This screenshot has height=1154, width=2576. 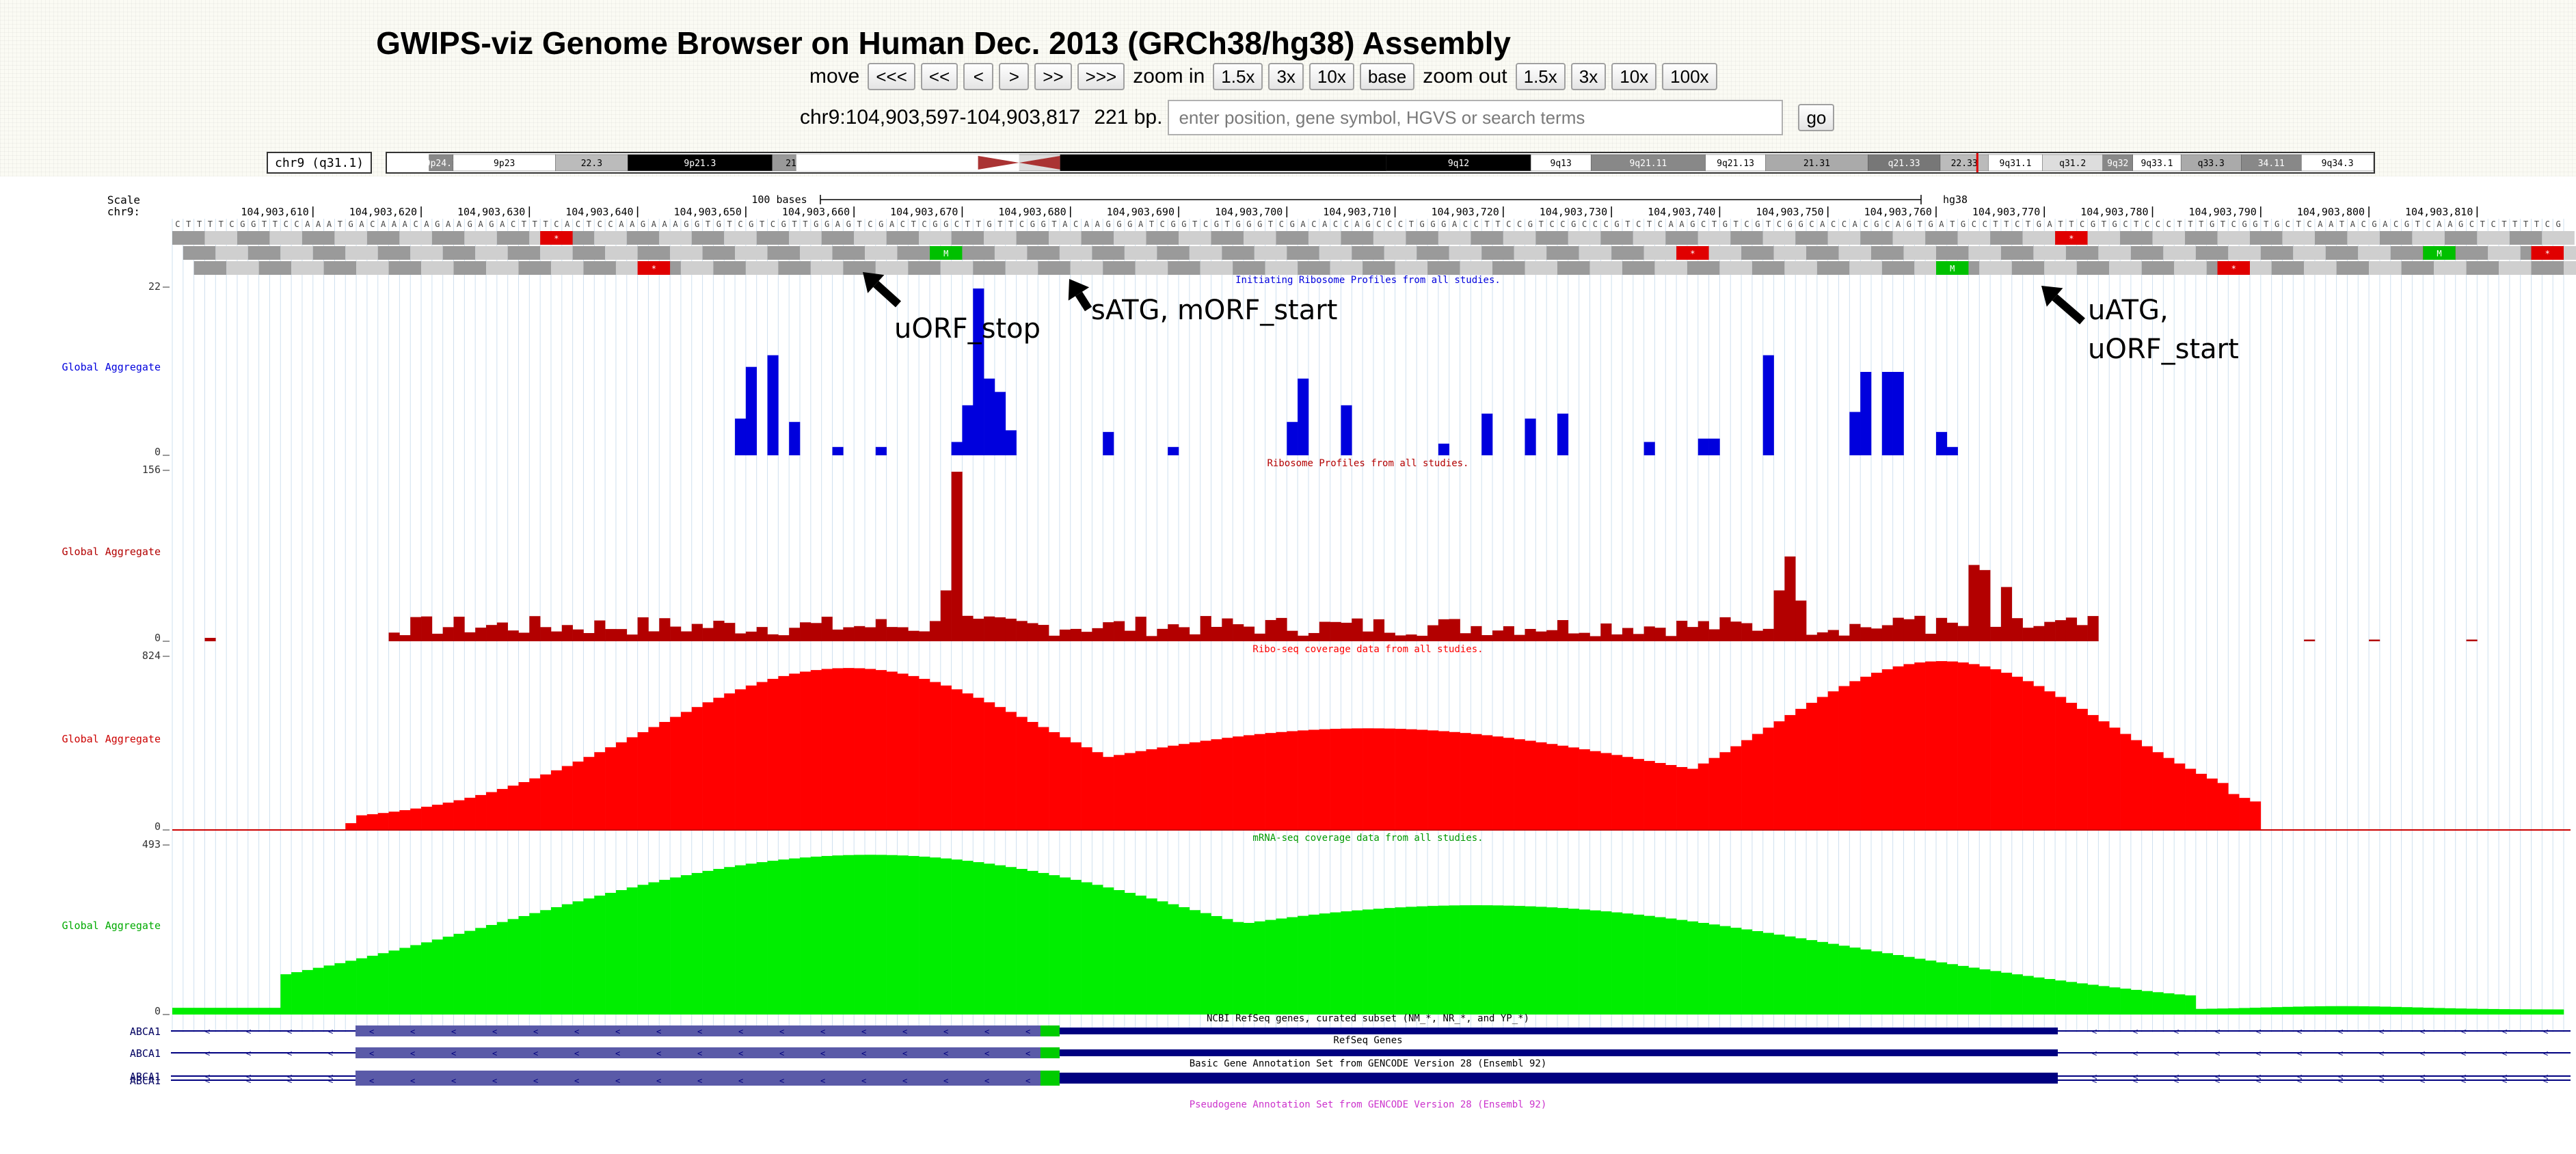 What do you see at coordinates (1101, 76) in the screenshot?
I see `move-far-right-button: >>>` at bounding box center [1101, 76].